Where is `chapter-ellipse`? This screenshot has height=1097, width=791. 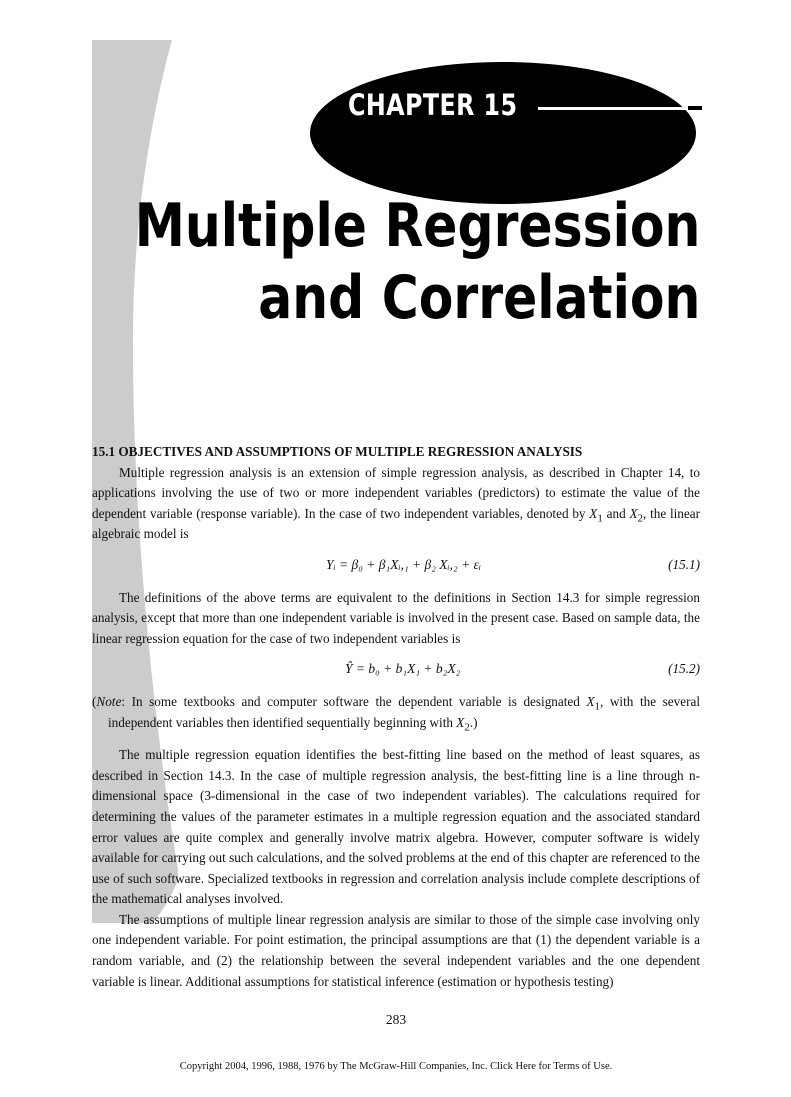
chapter-ellipse is located at coordinates (503, 133).